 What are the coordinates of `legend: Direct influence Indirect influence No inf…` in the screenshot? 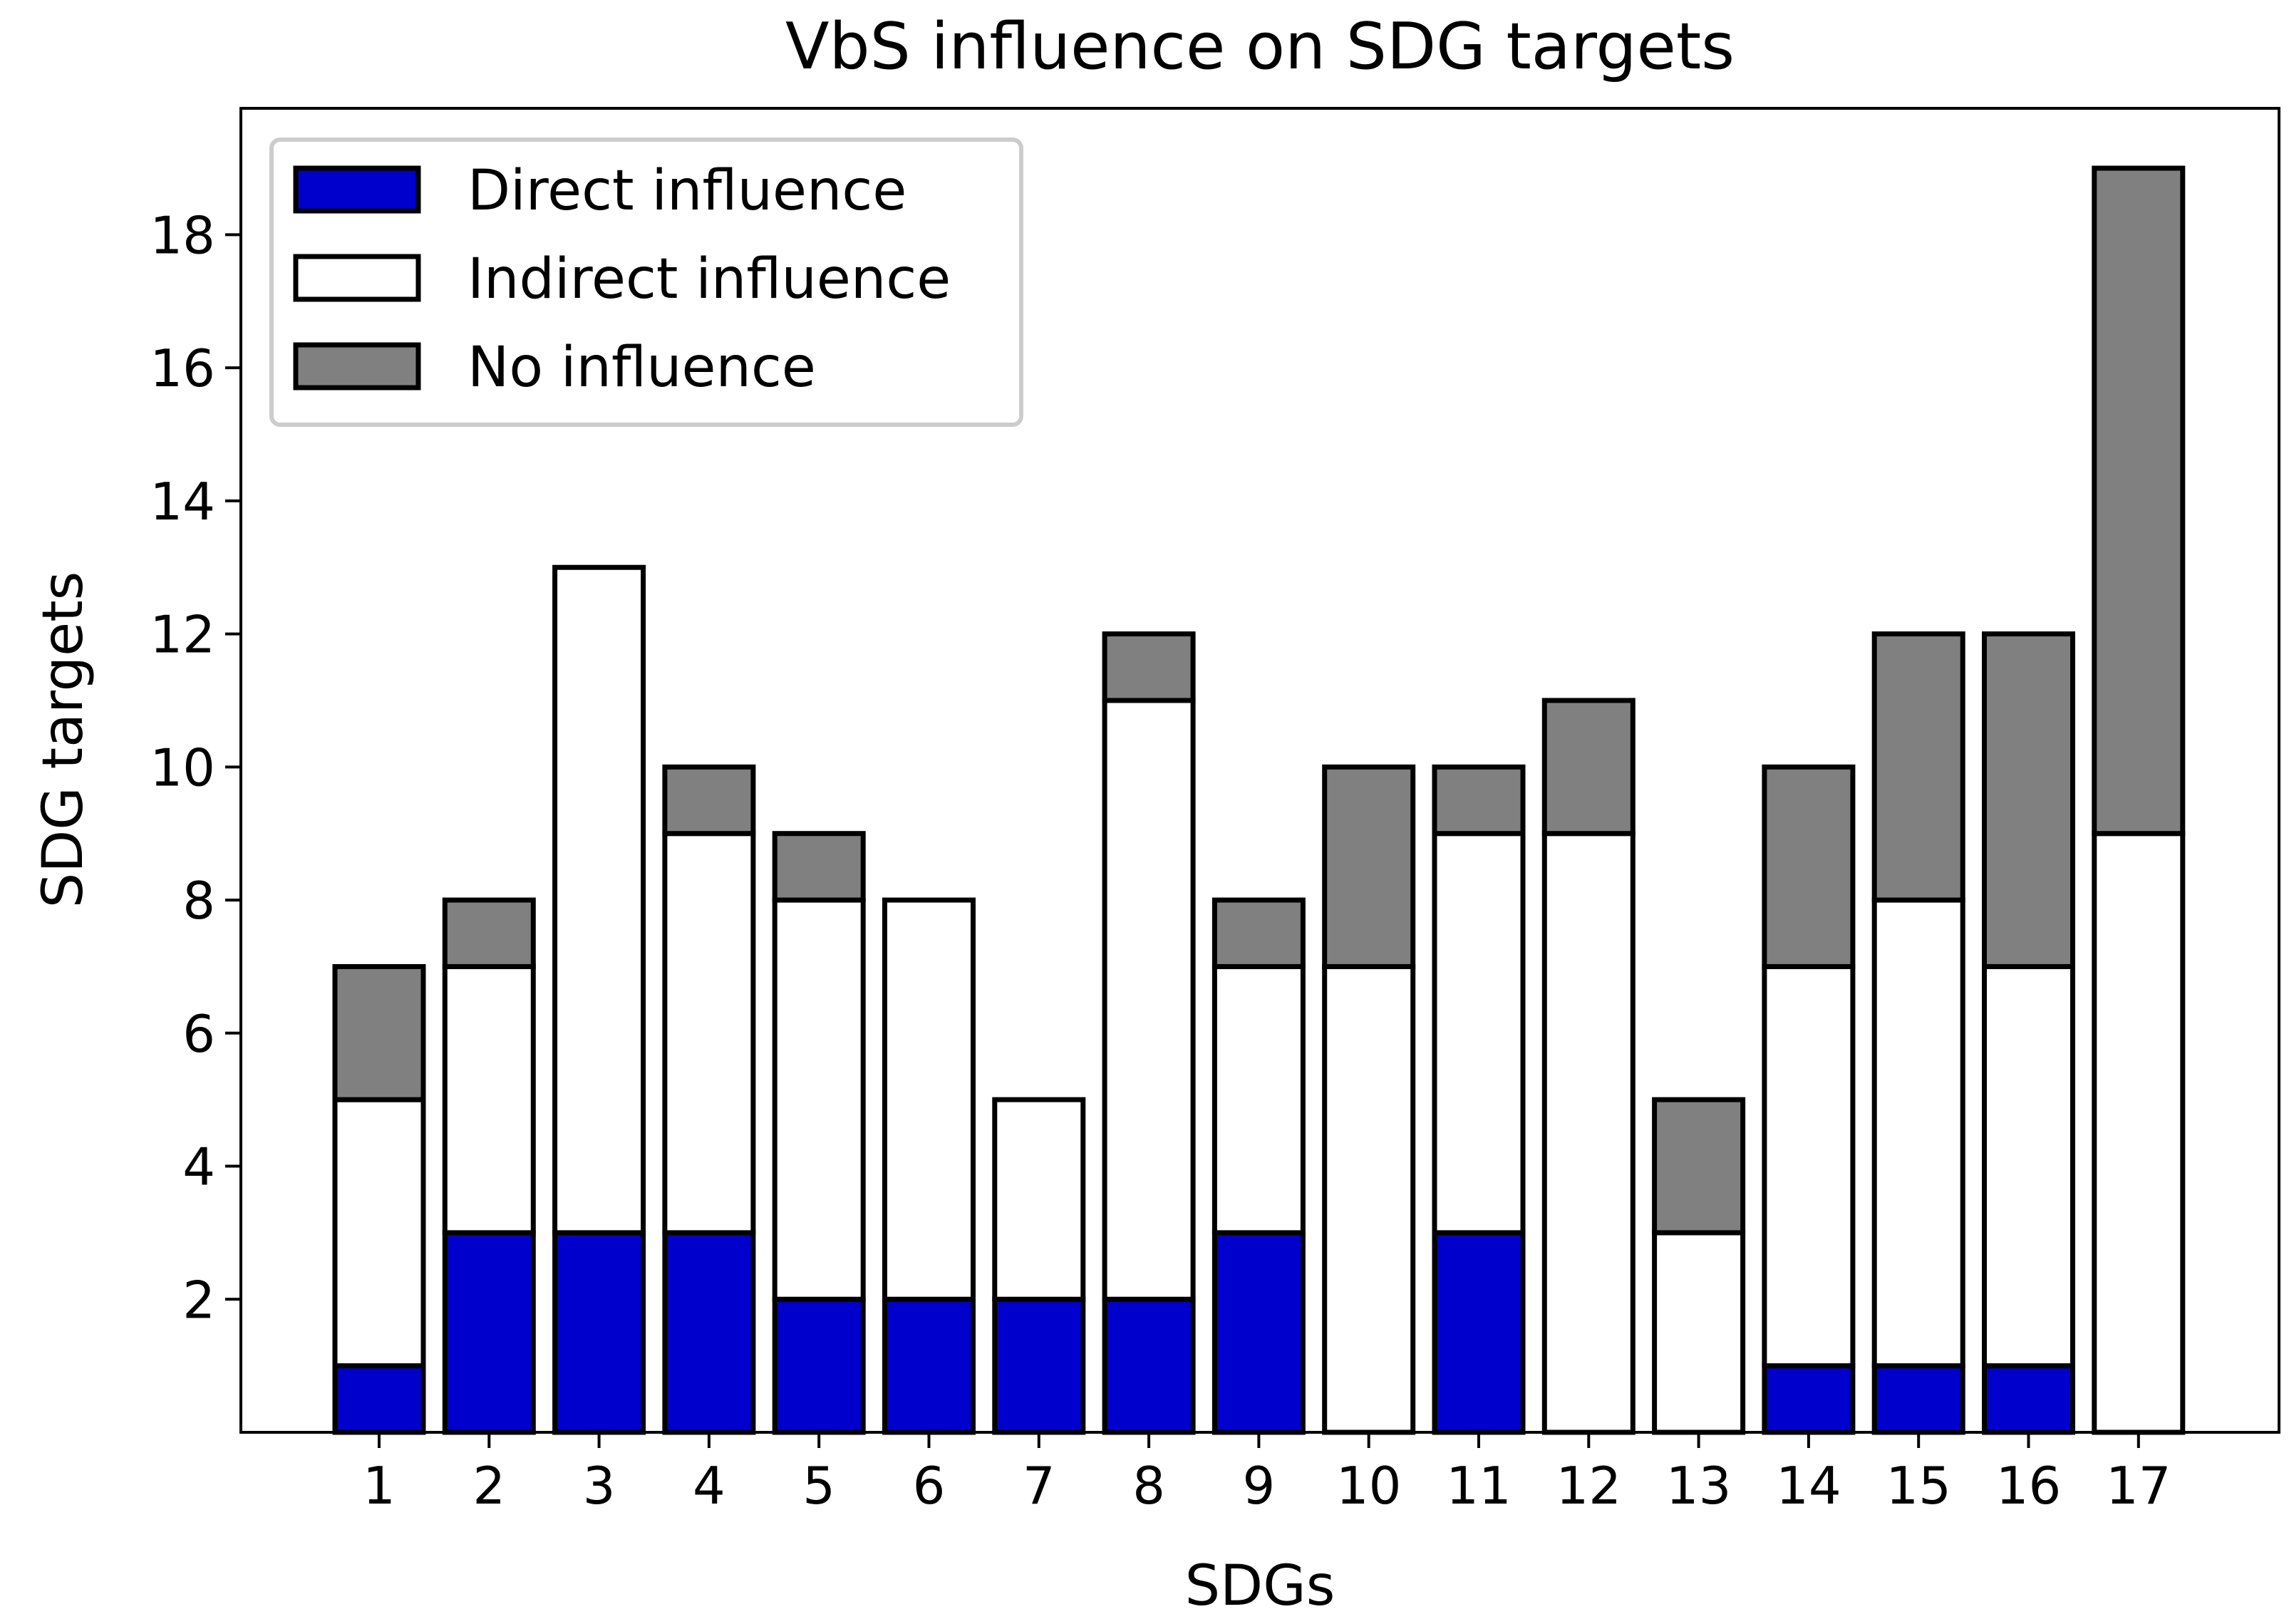 It's located at (646, 282).